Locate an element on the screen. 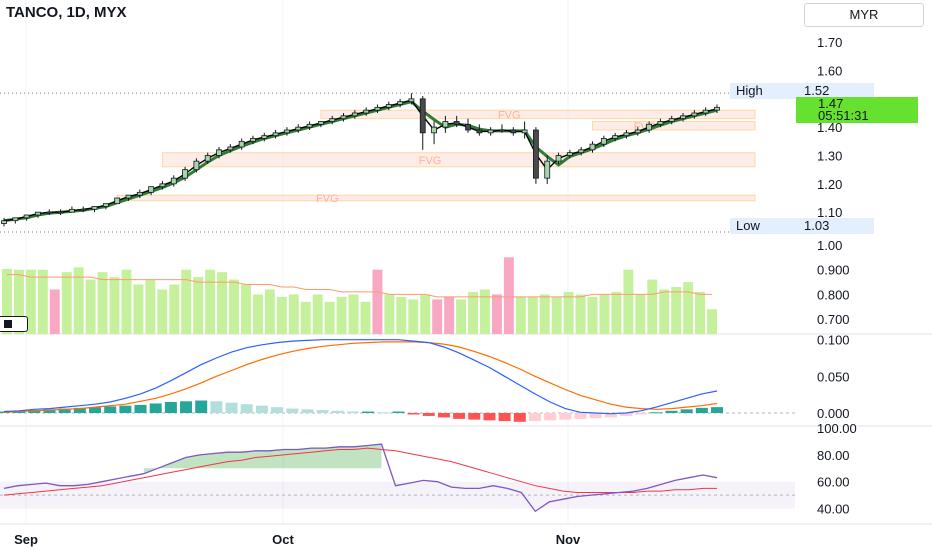 Image resolution: width=932 pixels, height=550 pixels. time-axis: Sep Oct Nov is located at coordinates (297, 539).